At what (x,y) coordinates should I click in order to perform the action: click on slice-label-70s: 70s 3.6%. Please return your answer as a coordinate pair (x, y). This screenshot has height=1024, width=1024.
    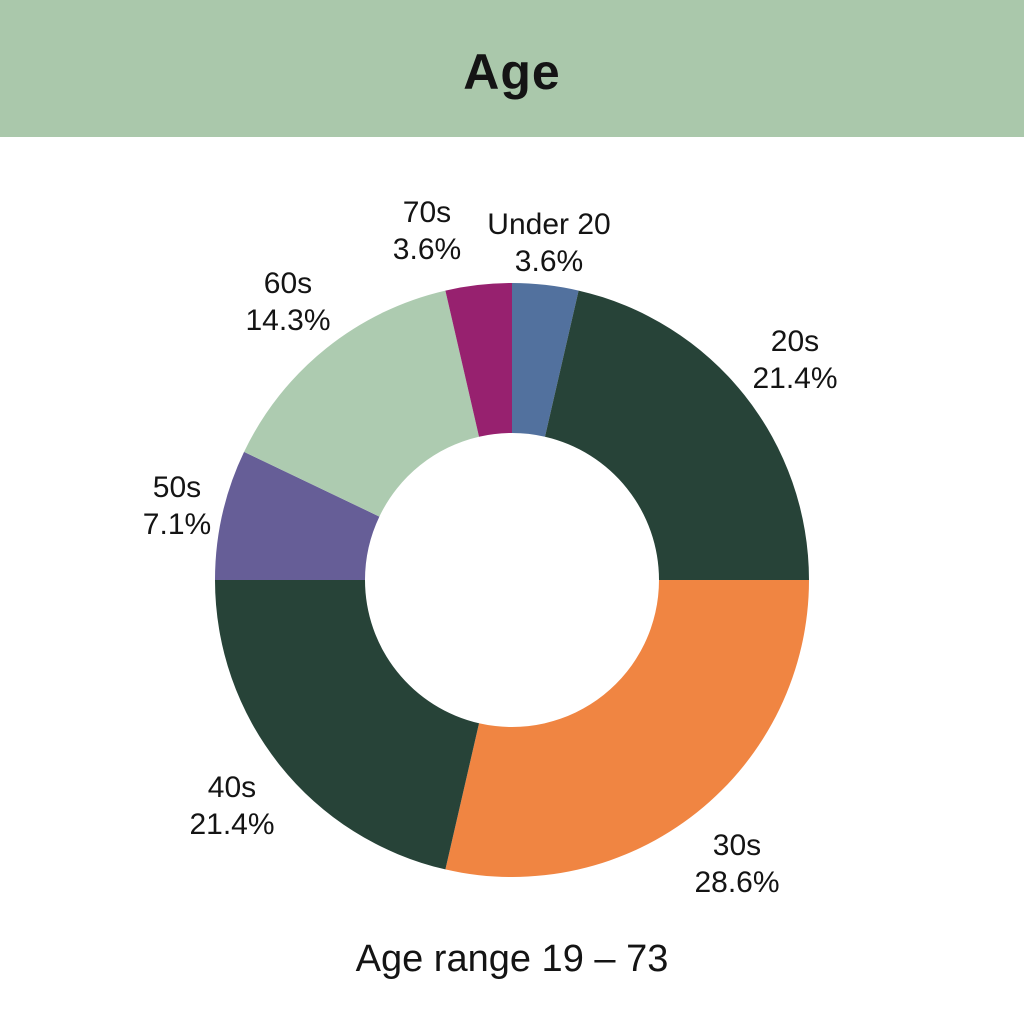
    Looking at the image, I should click on (427, 231).